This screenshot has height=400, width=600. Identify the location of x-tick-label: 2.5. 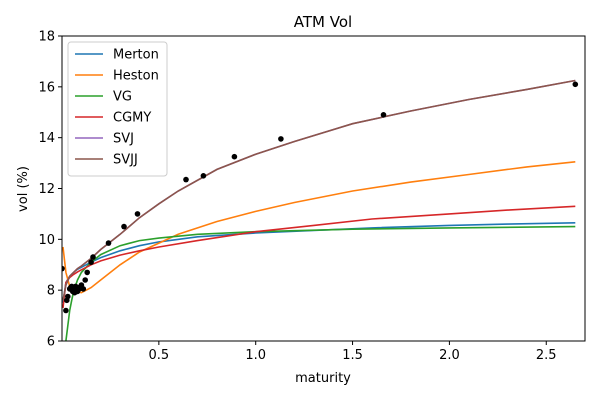
(546, 355).